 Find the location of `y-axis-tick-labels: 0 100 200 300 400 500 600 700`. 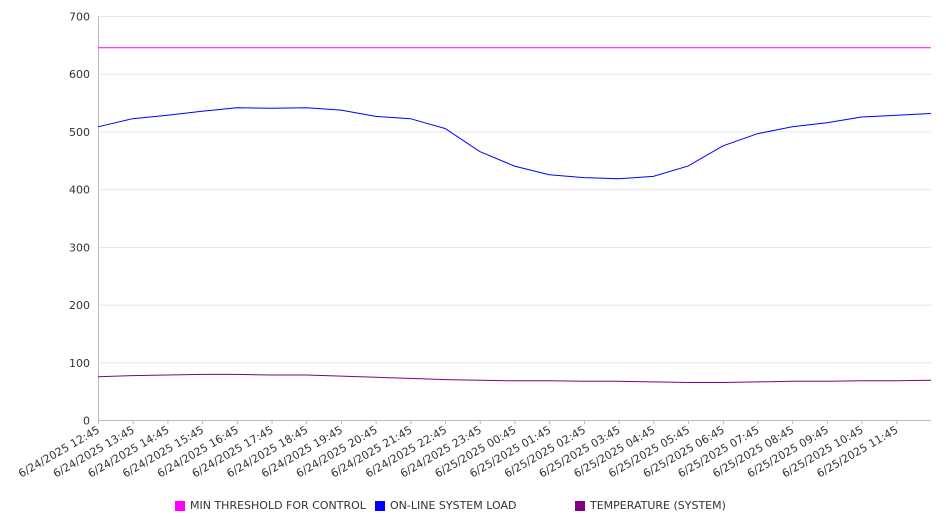

y-axis-tick-labels: 0 100 200 300 400 500 600 700 is located at coordinates (79, 219).